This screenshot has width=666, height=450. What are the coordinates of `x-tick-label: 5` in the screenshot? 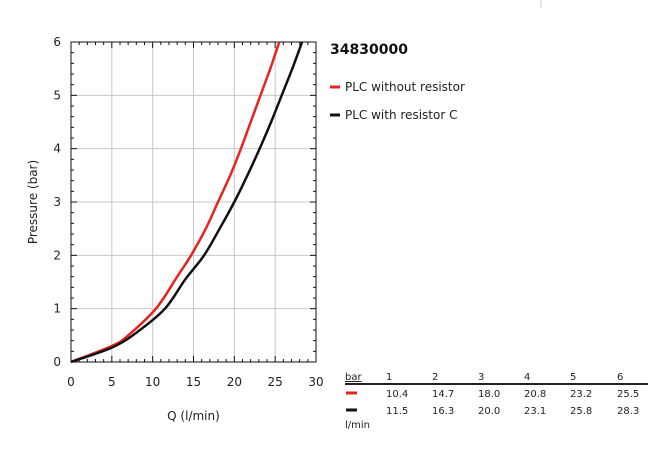 It's located at (112, 382).